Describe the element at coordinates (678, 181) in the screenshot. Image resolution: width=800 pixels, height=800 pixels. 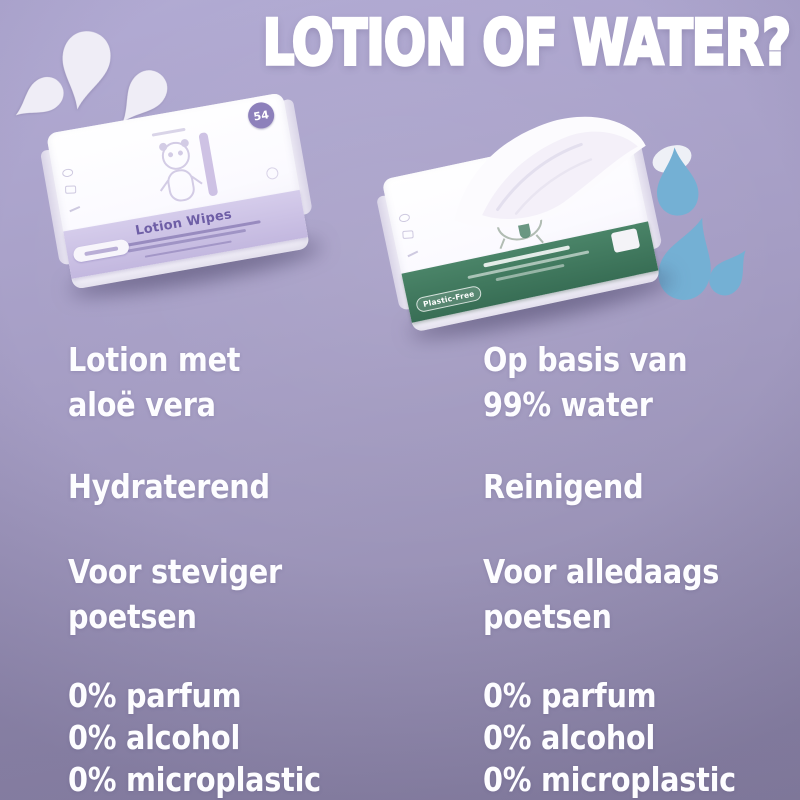
I see `blue-drop-tall` at that location.